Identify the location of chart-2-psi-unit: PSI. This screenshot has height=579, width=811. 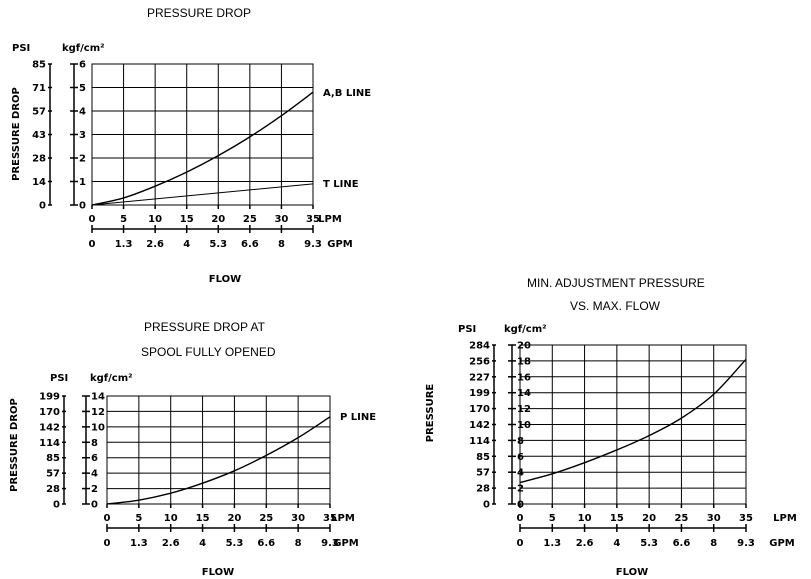
(59, 378).